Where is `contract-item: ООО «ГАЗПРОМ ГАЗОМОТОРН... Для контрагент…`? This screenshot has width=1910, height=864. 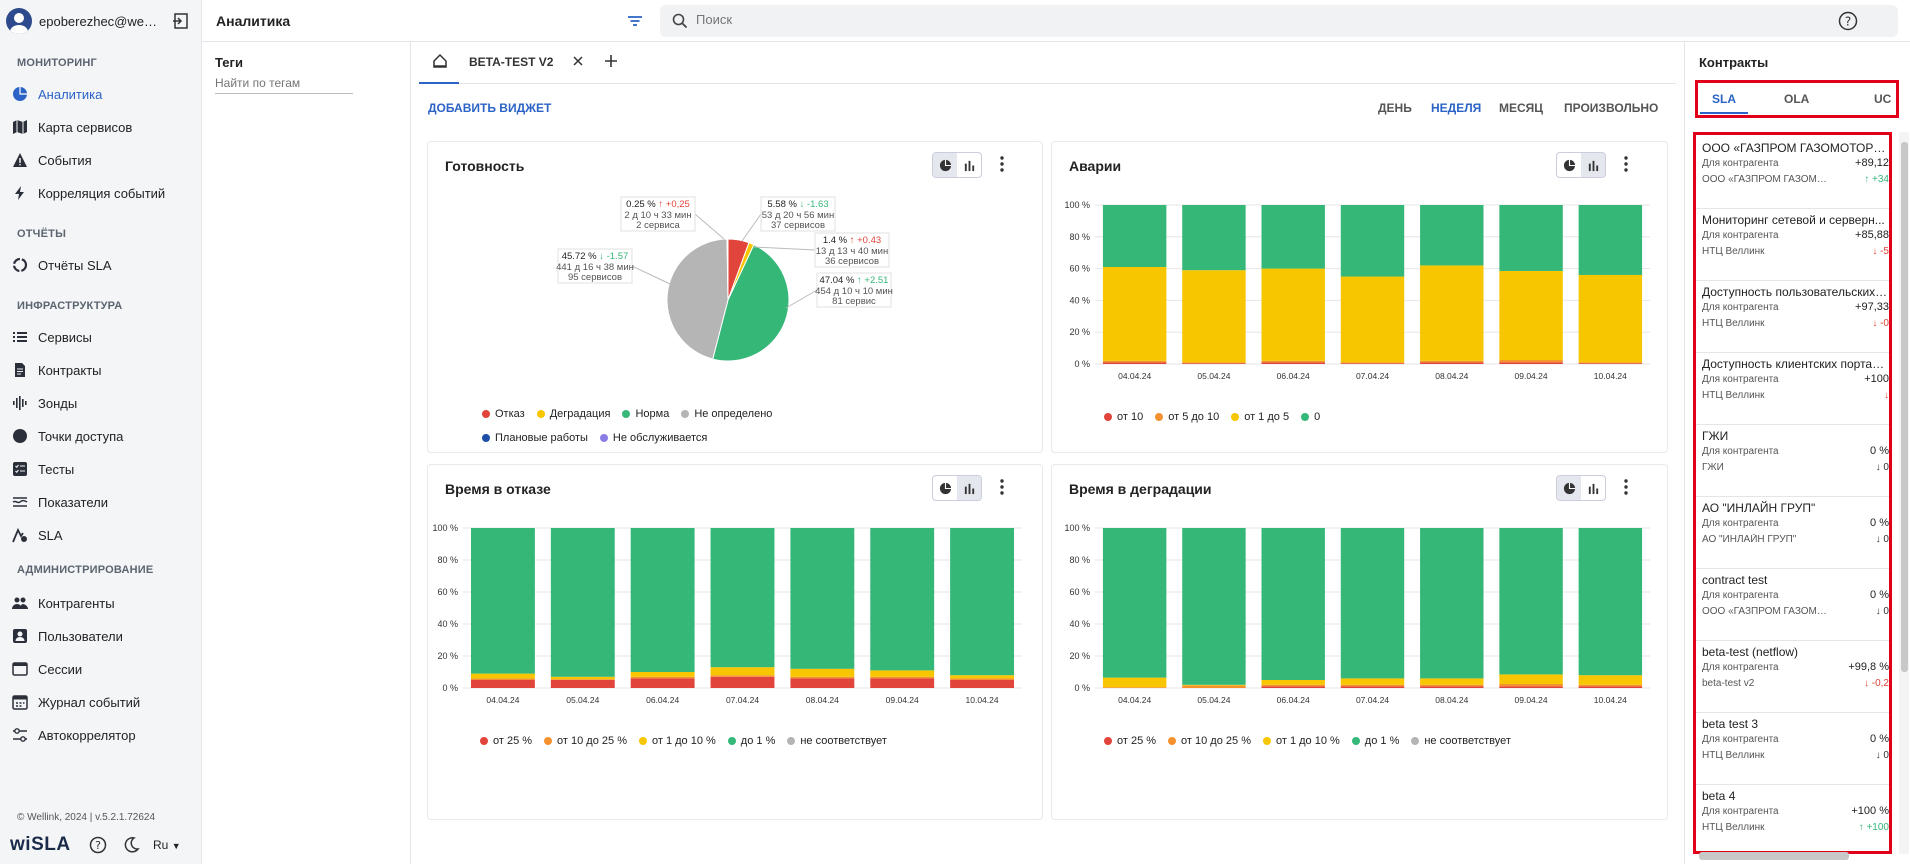
contract-item: ООО «ГАЗПРОМ ГАЗОМОТОРН... Для контрагент… is located at coordinates (1792, 173).